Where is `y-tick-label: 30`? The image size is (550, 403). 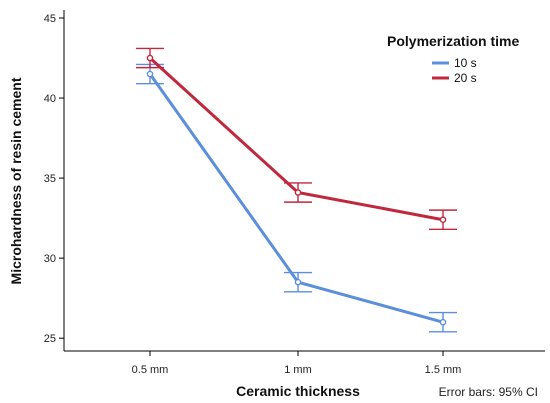
y-tick-label: 30 is located at coordinates (50, 259).